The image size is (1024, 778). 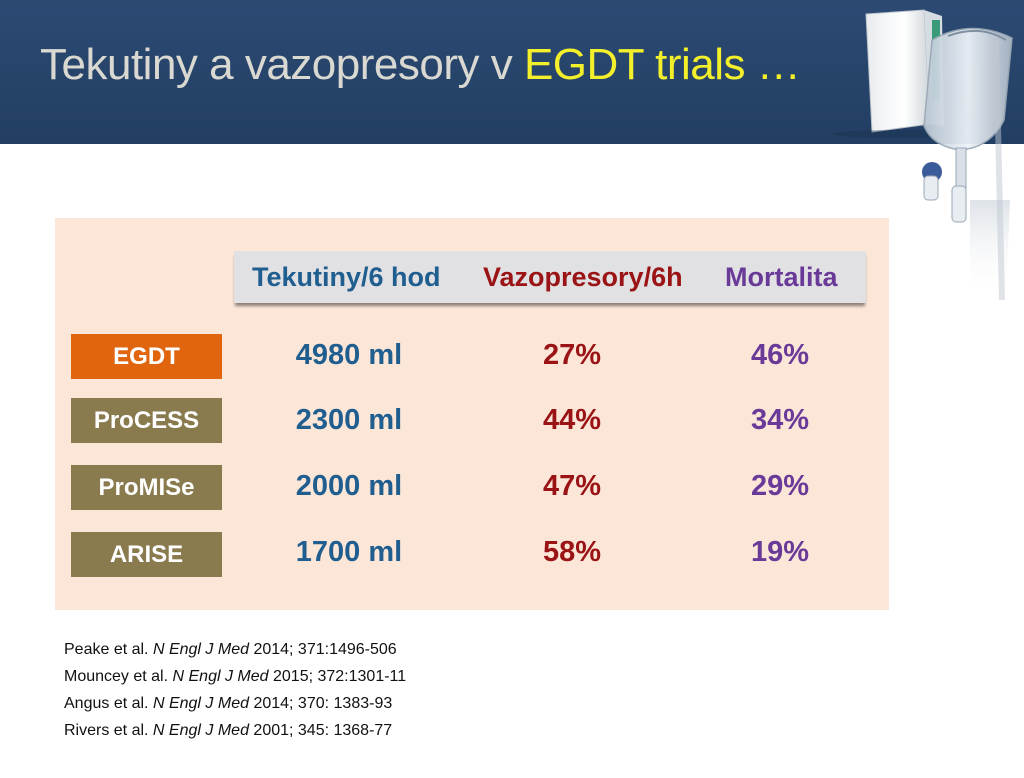 What do you see at coordinates (146, 356) in the screenshot?
I see `trial-badge-egdt: EGDT` at bounding box center [146, 356].